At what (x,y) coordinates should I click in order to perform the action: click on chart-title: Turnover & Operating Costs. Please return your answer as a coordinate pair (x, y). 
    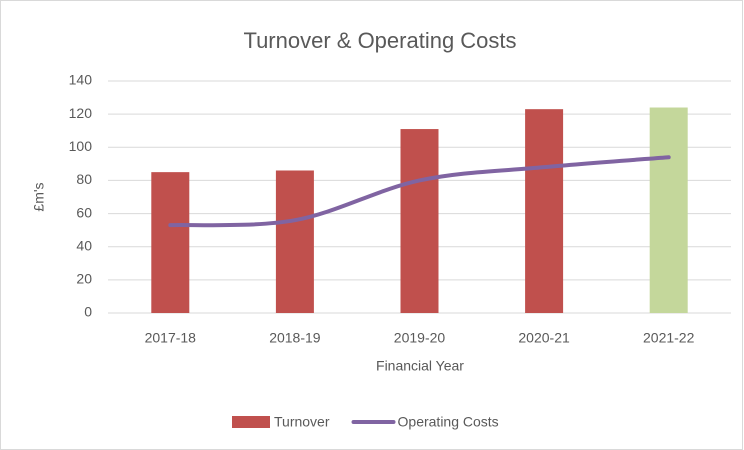
    Looking at the image, I should click on (379, 40).